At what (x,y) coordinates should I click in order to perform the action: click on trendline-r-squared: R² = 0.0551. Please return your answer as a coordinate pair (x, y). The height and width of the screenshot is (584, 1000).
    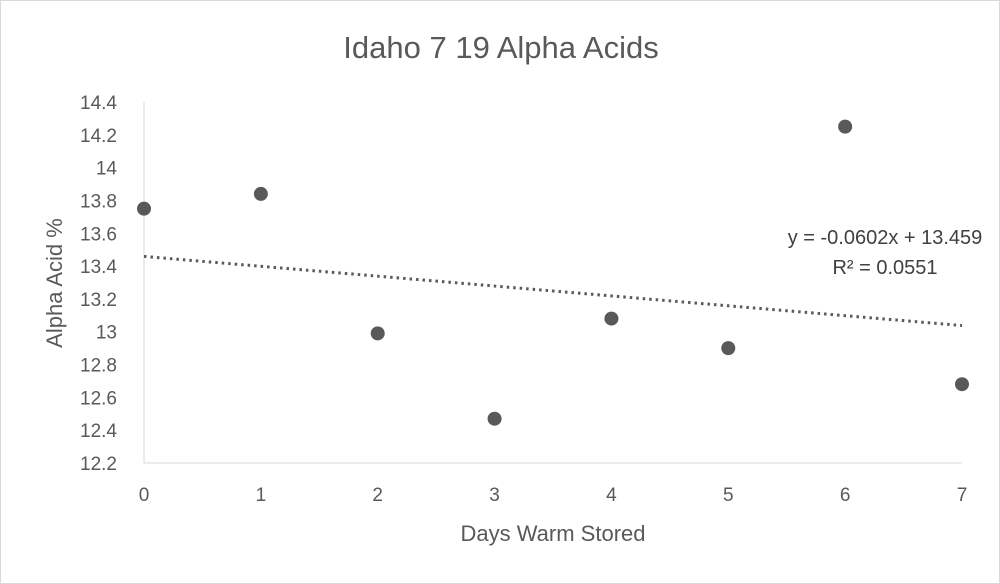
    Looking at the image, I should click on (884, 268).